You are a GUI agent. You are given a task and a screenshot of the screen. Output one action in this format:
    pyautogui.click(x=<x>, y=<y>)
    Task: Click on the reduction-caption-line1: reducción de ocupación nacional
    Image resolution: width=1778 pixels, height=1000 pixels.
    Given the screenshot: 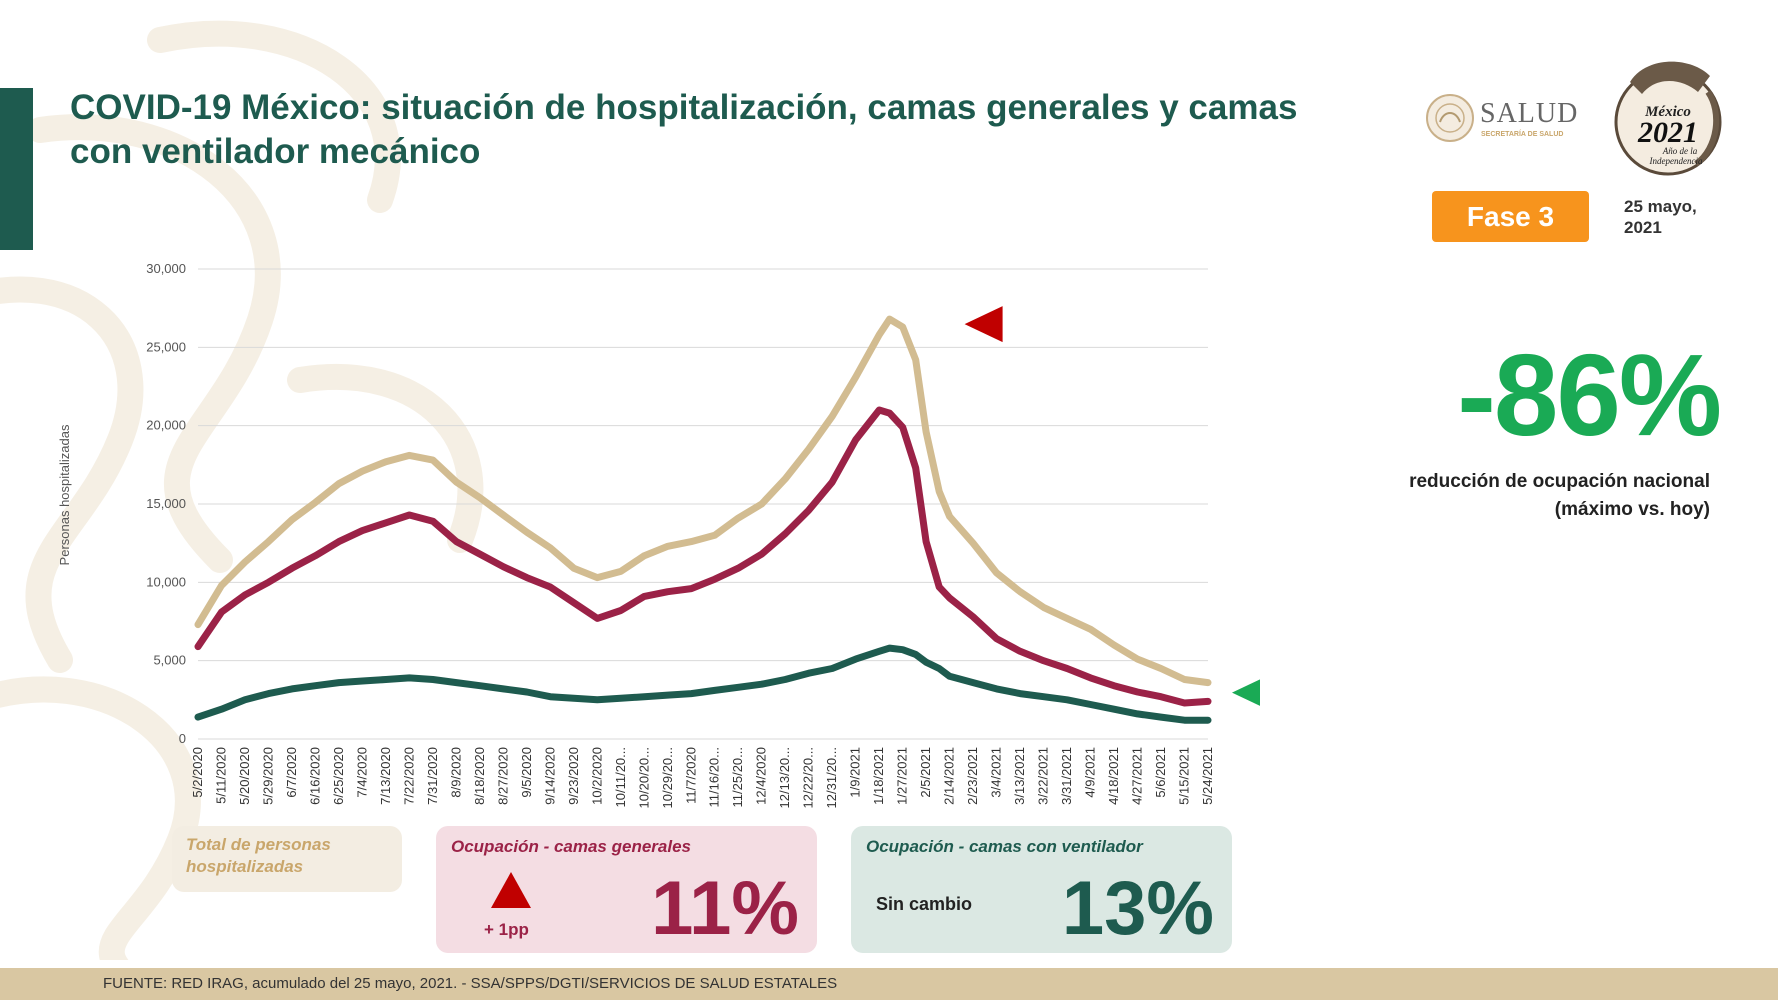 What is the action you would take?
    pyautogui.click(x=1559, y=481)
    